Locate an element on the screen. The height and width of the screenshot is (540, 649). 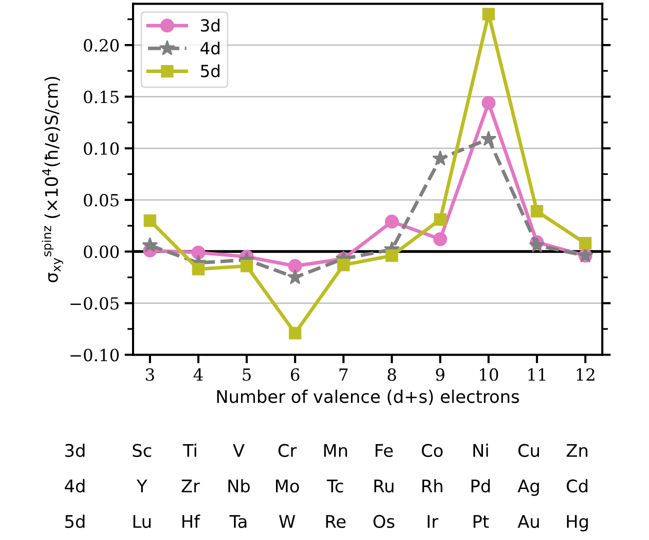
legend-label: 3d is located at coordinates (210, 25).